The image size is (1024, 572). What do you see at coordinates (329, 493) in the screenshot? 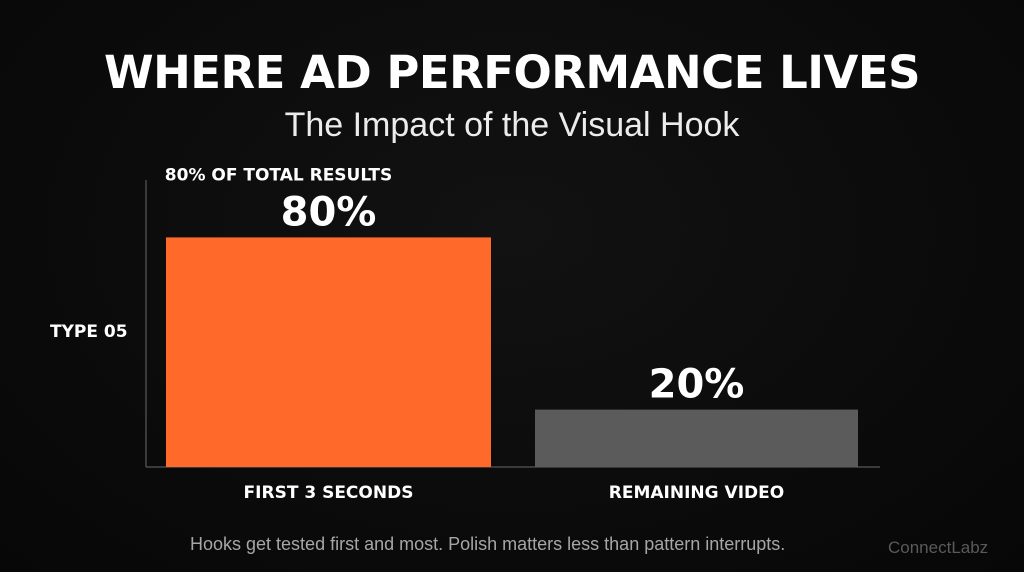
I see `x-tick-label: FIRST 3 SECONDS` at bounding box center [329, 493].